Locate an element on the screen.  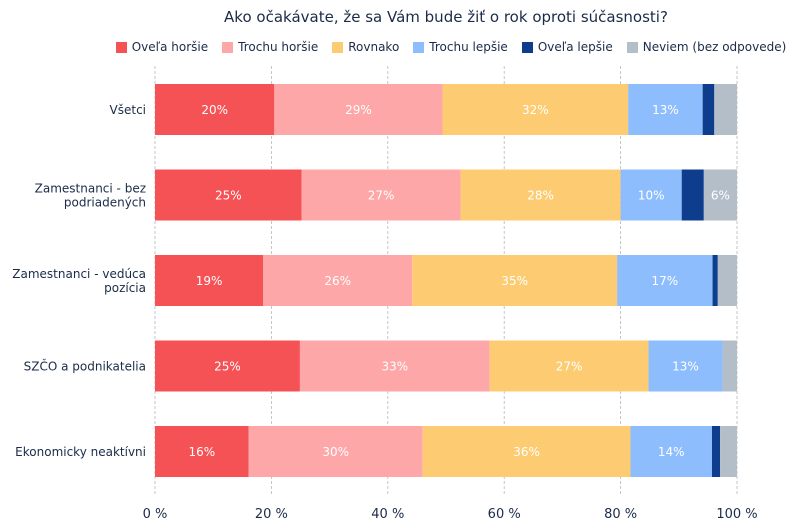
data-label: 29% is located at coordinates (358, 110).